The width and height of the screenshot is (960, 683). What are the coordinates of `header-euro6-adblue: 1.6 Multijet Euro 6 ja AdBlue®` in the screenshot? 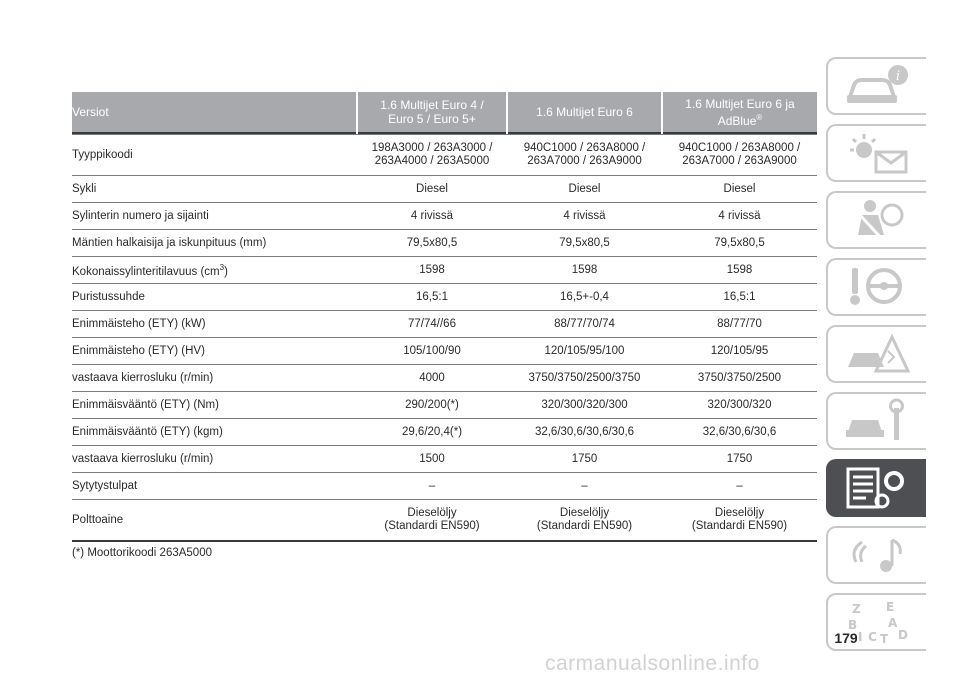 It's located at (739, 112).